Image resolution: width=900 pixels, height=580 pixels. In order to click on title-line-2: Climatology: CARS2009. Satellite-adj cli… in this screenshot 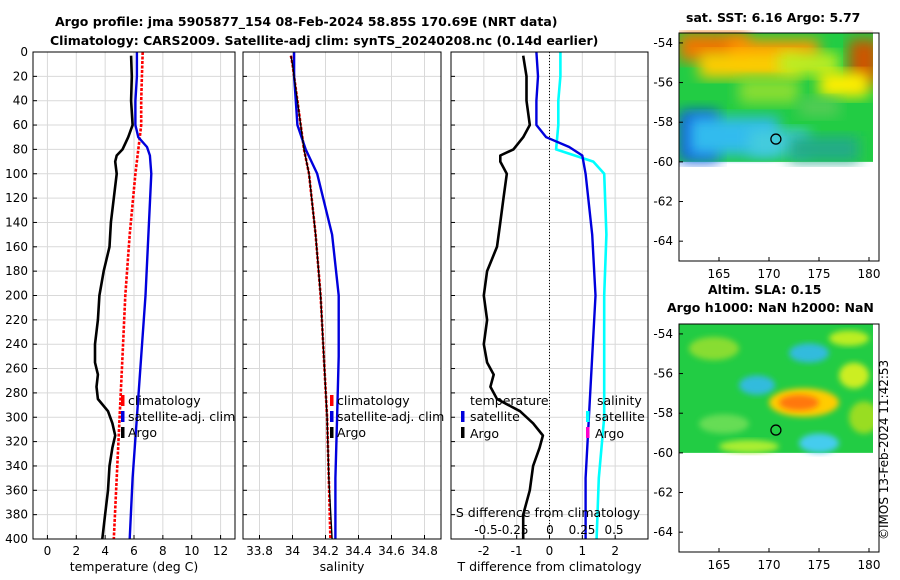, I will do `click(324, 40)`.